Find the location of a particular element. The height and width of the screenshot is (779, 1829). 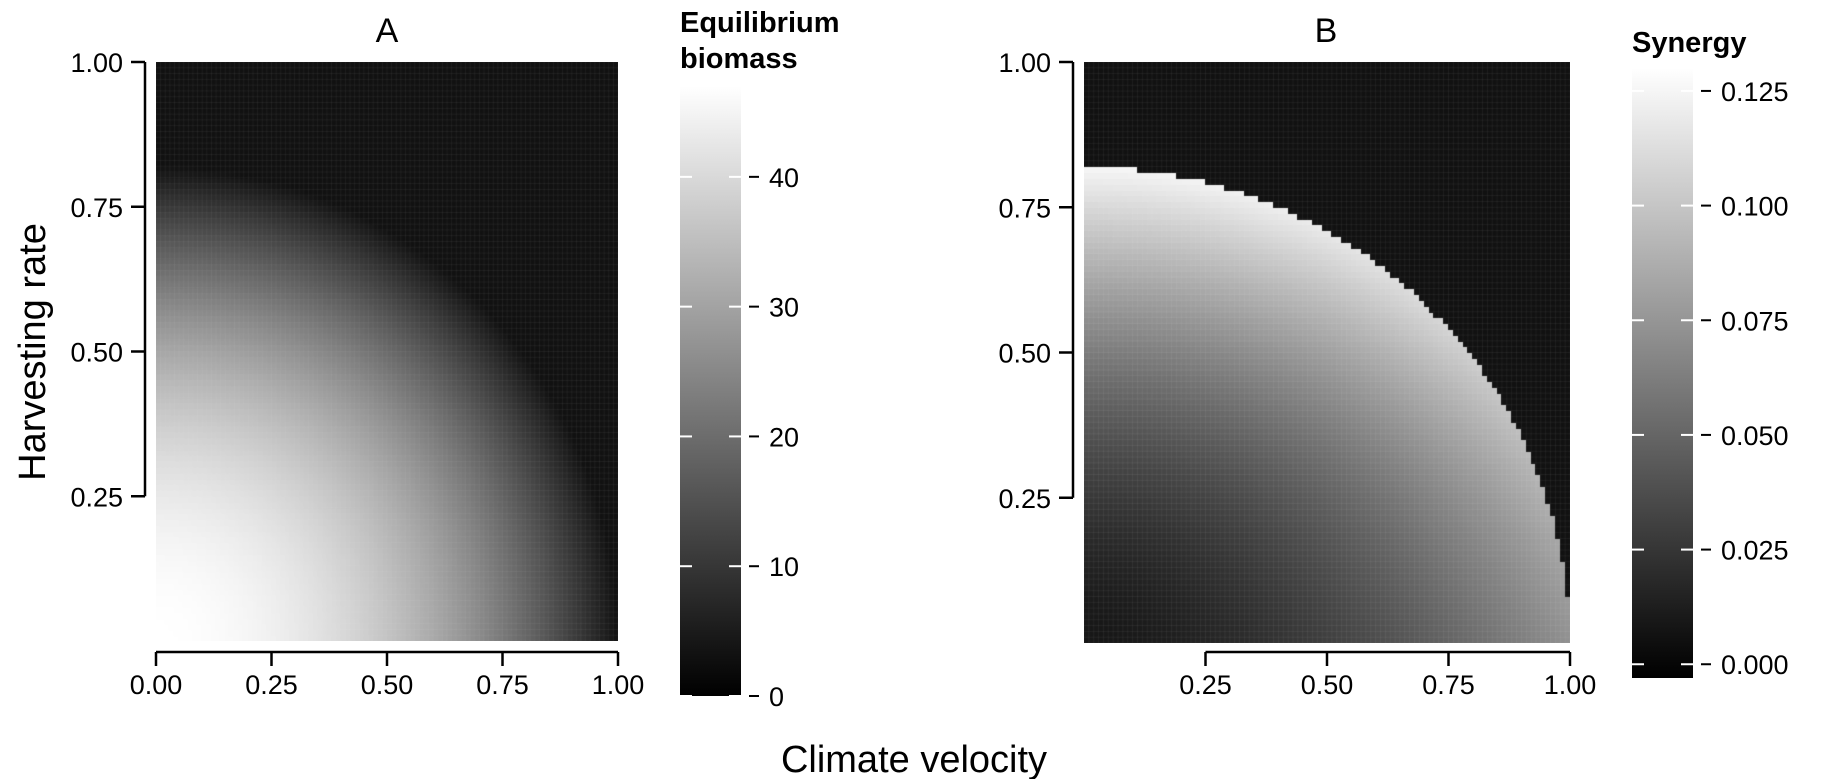

panel-b-title: B is located at coordinates (1326, 31).